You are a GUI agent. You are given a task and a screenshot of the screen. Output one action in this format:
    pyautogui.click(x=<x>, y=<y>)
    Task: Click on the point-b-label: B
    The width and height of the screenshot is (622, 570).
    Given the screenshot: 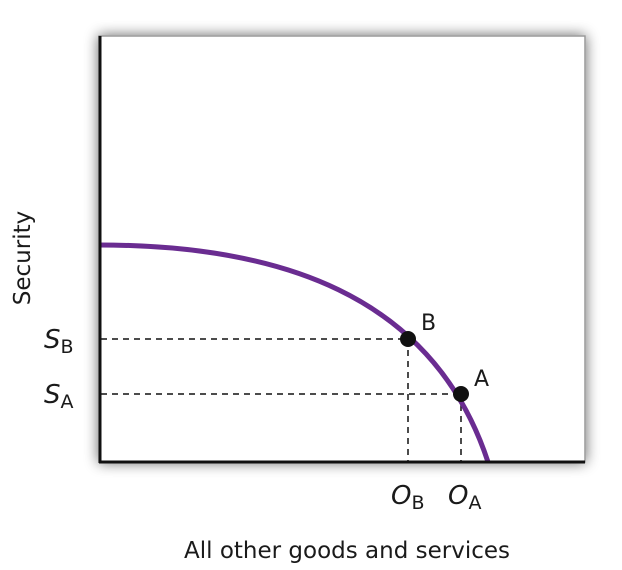 What is the action you would take?
    pyautogui.click(x=428, y=323)
    